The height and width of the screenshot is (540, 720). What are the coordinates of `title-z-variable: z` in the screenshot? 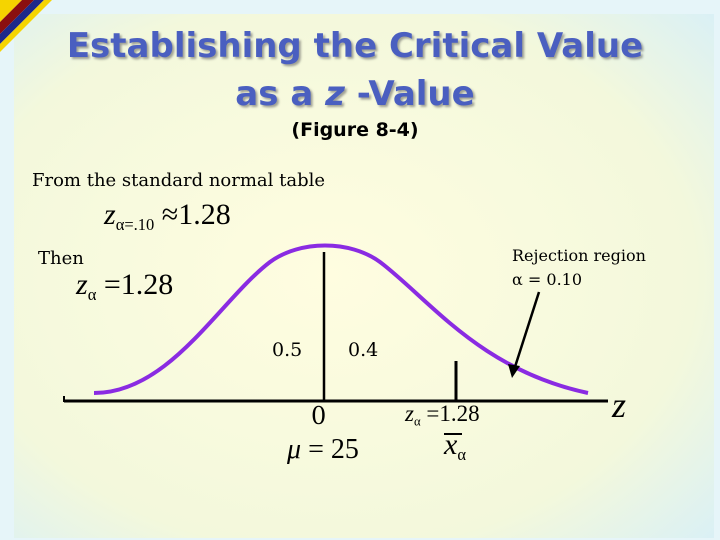 It's located at (335, 94).